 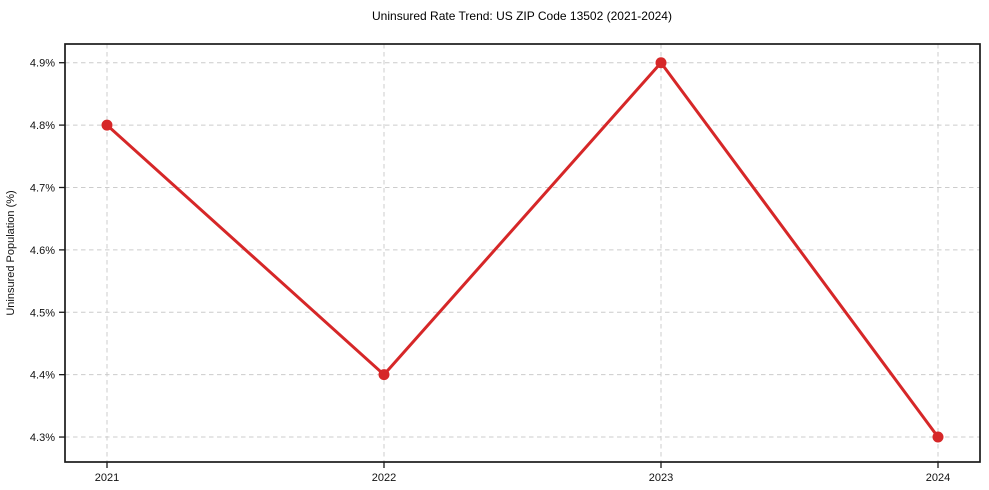 What do you see at coordinates (42, 376) in the screenshot?
I see `y-tick-label: 4.4%` at bounding box center [42, 376].